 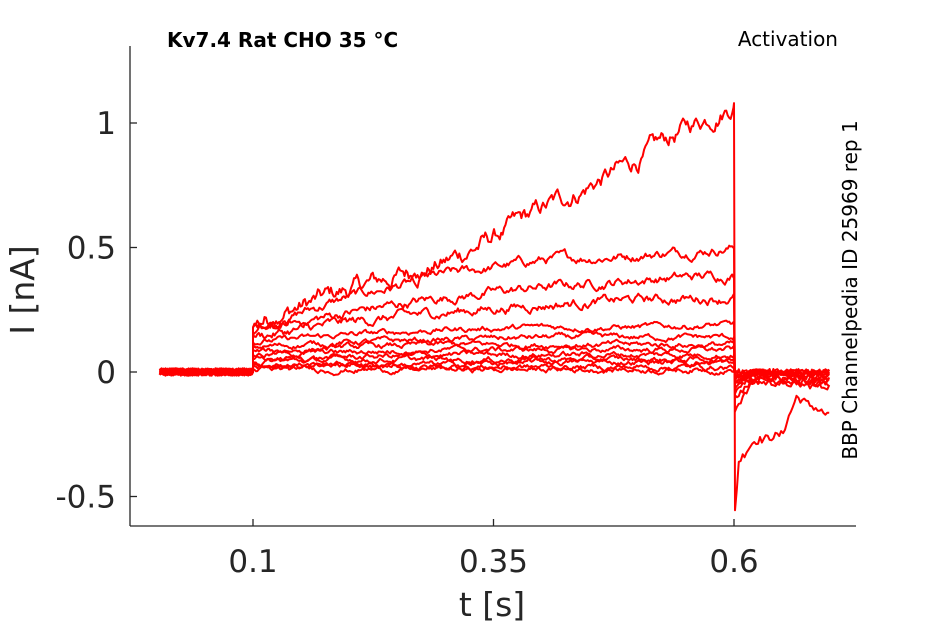 What do you see at coordinates (492, 604) in the screenshot?
I see `x-axis-label: t [s]` at bounding box center [492, 604].